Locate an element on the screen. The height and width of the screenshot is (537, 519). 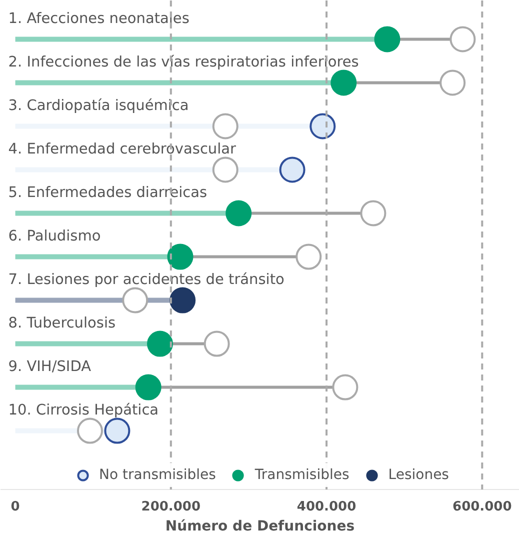
x-tick-label: 200.000 is located at coordinates (171, 507).